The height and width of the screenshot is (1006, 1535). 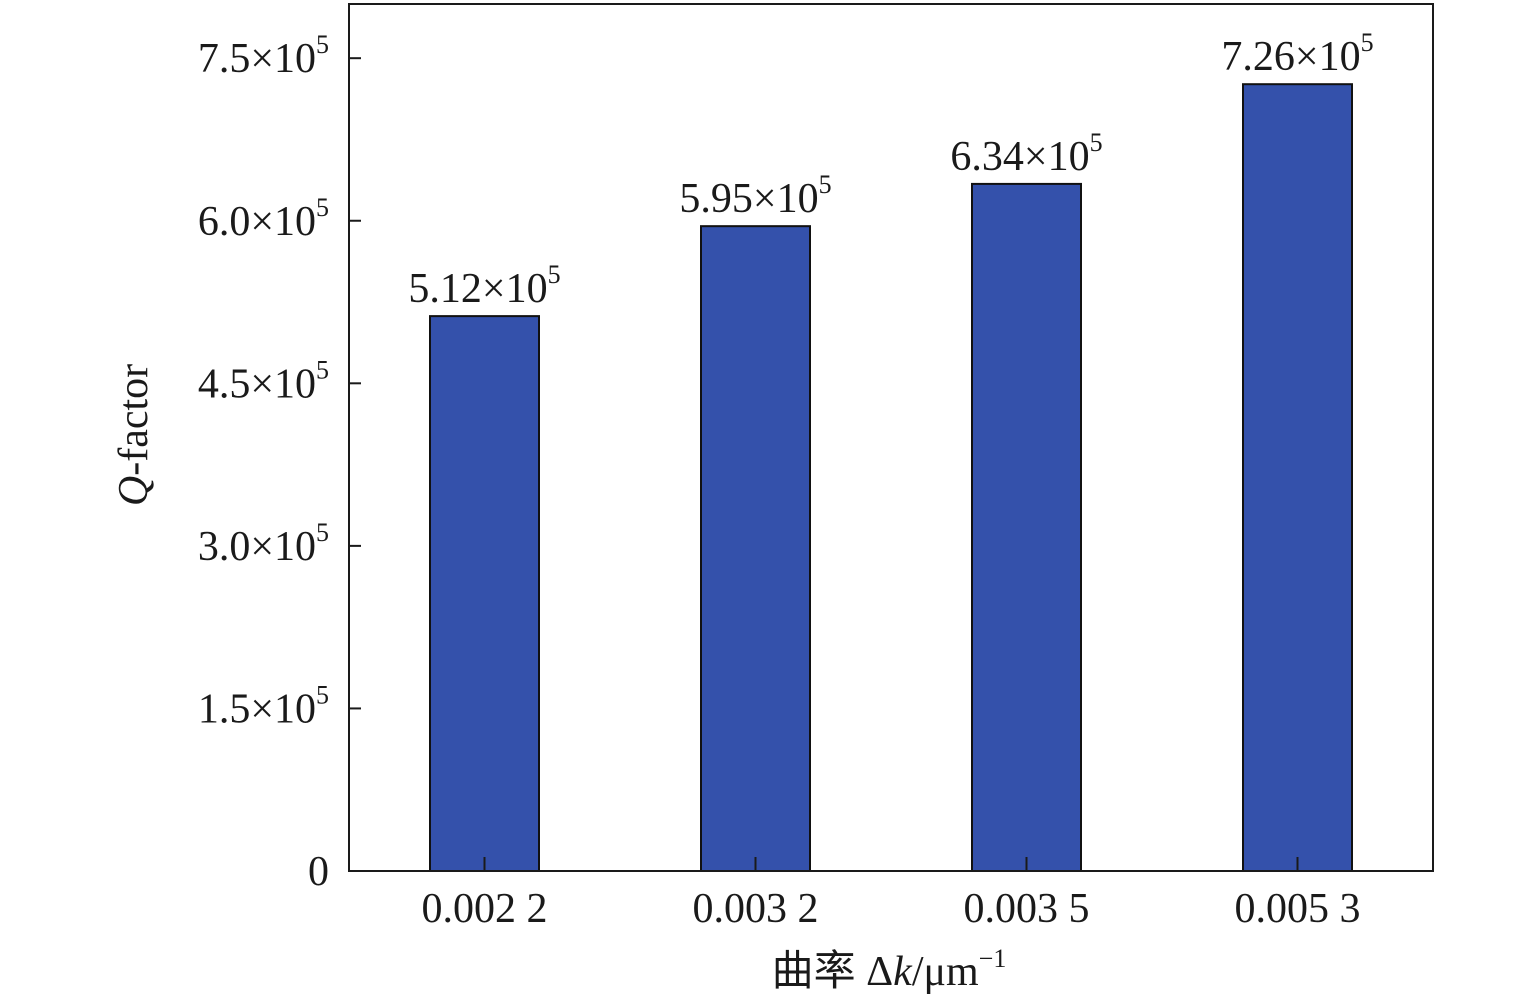 What do you see at coordinates (755, 196) in the screenshot?
I see `bar-data-label: 5.95×10⁵` at bounding box center [755, 196].